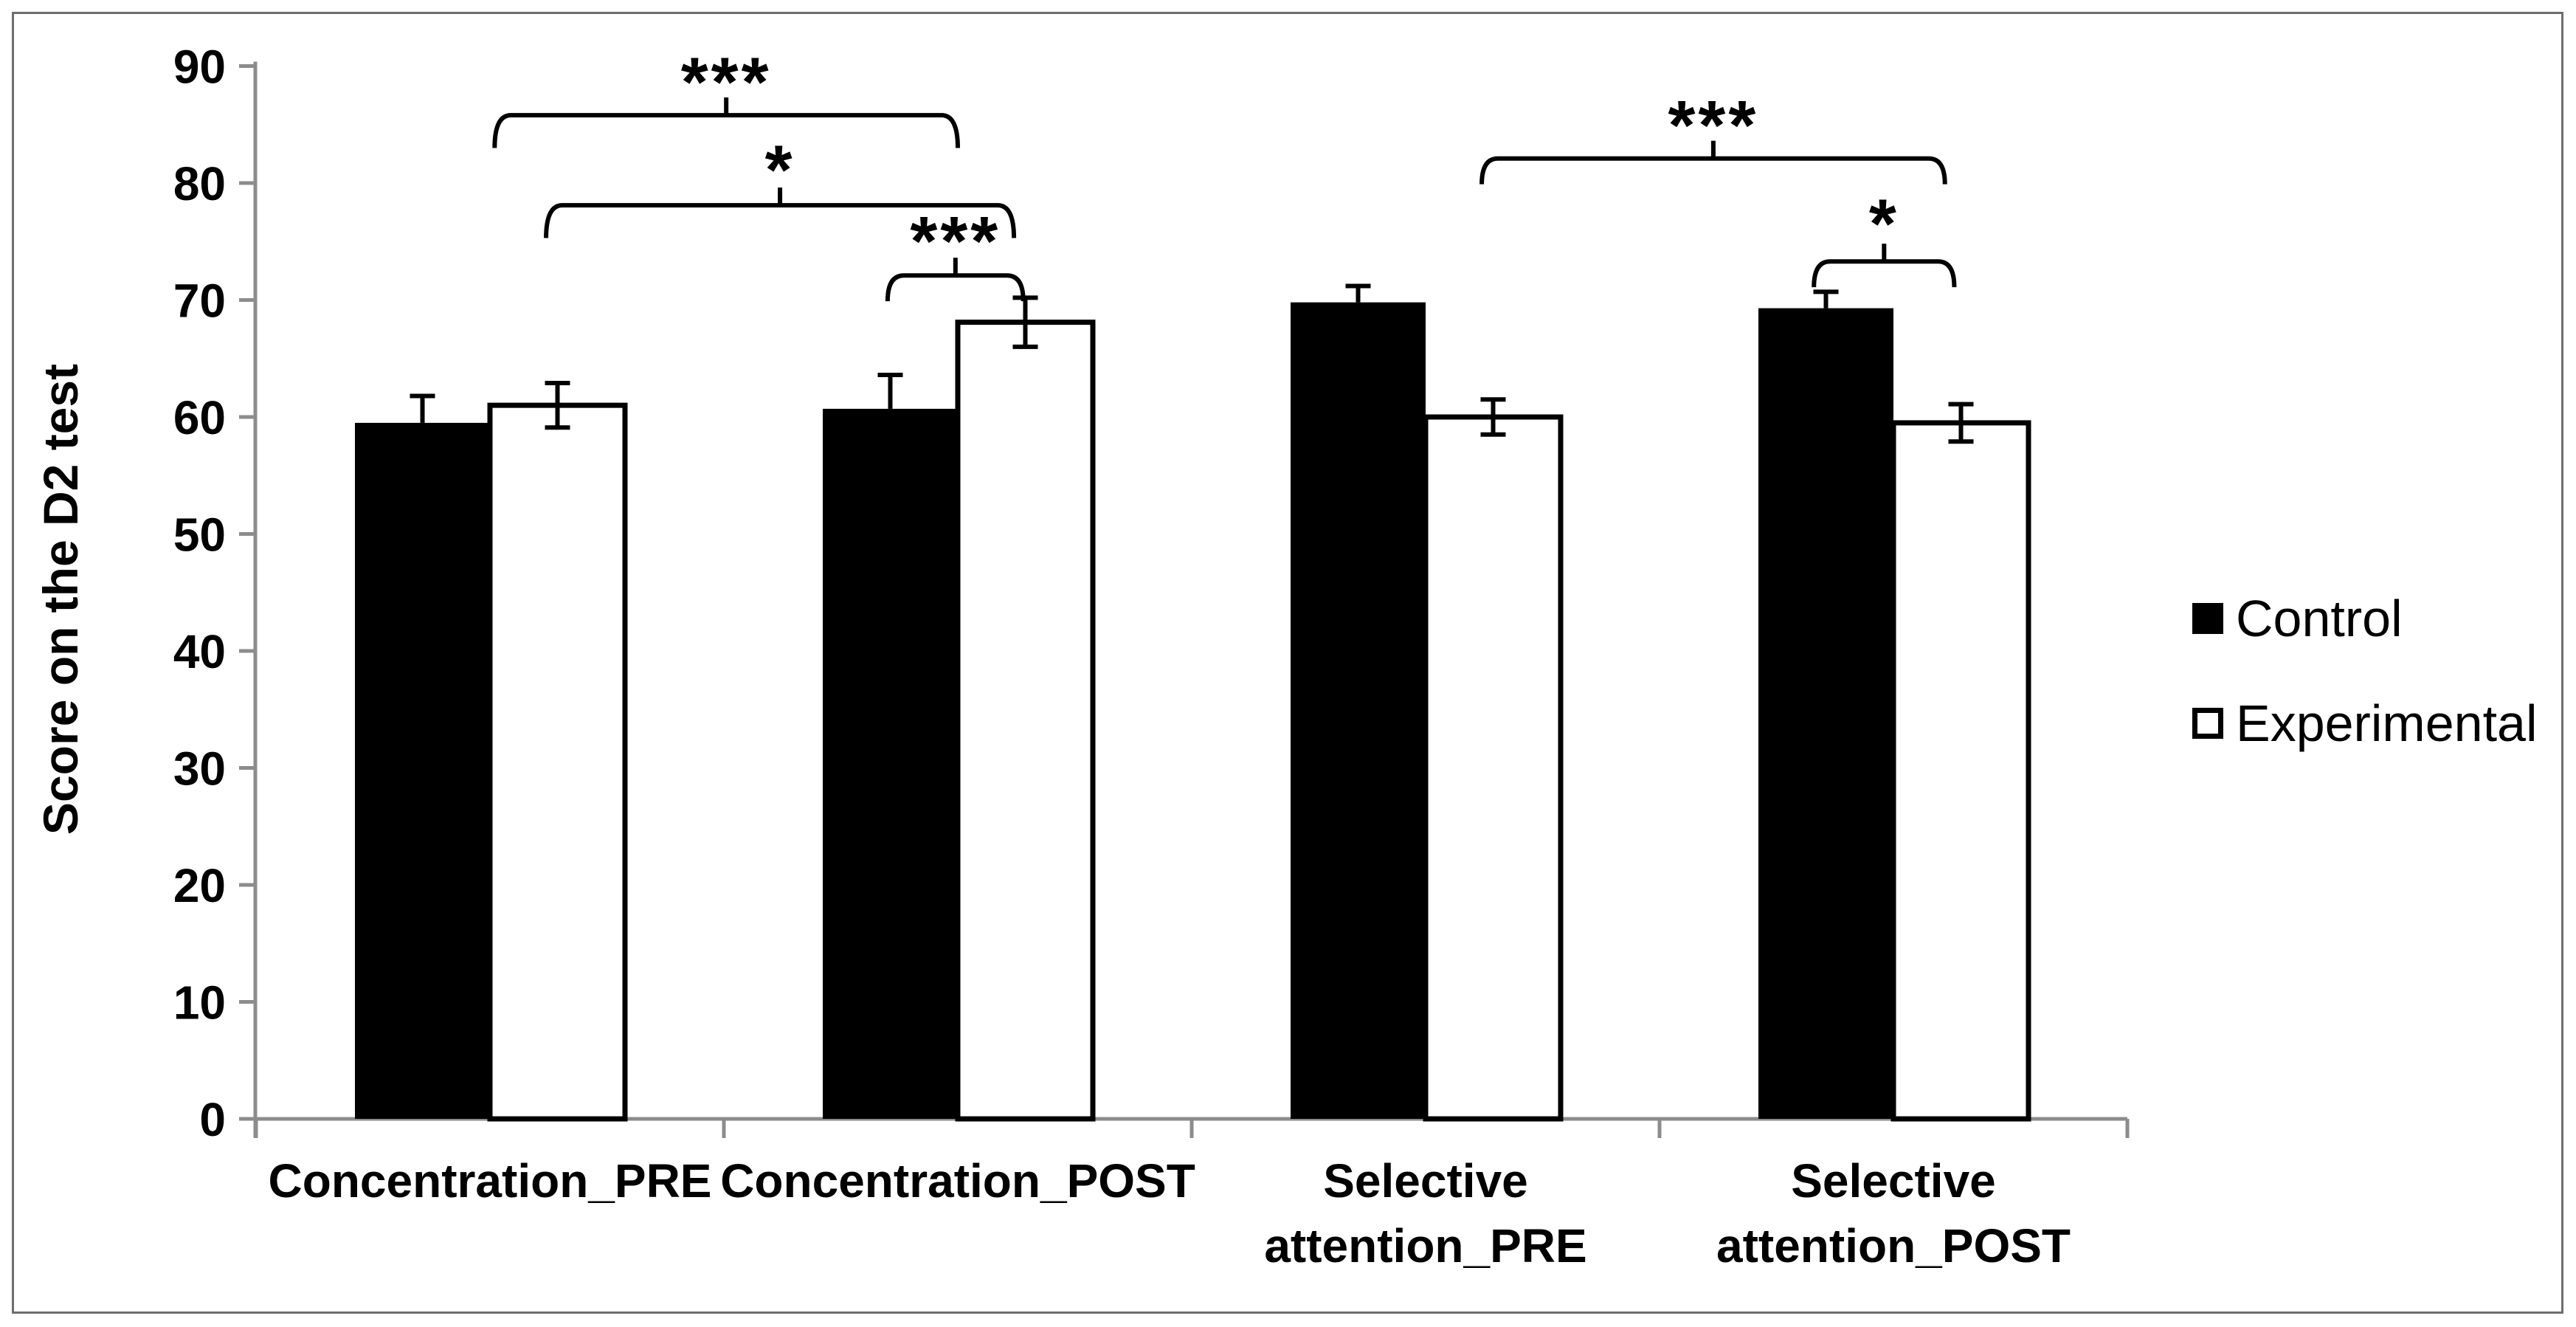  What do you see at coordinates (199, 651) in the screenshot?
I see `y-tick-label: 40` at bounding box center [199, 651].